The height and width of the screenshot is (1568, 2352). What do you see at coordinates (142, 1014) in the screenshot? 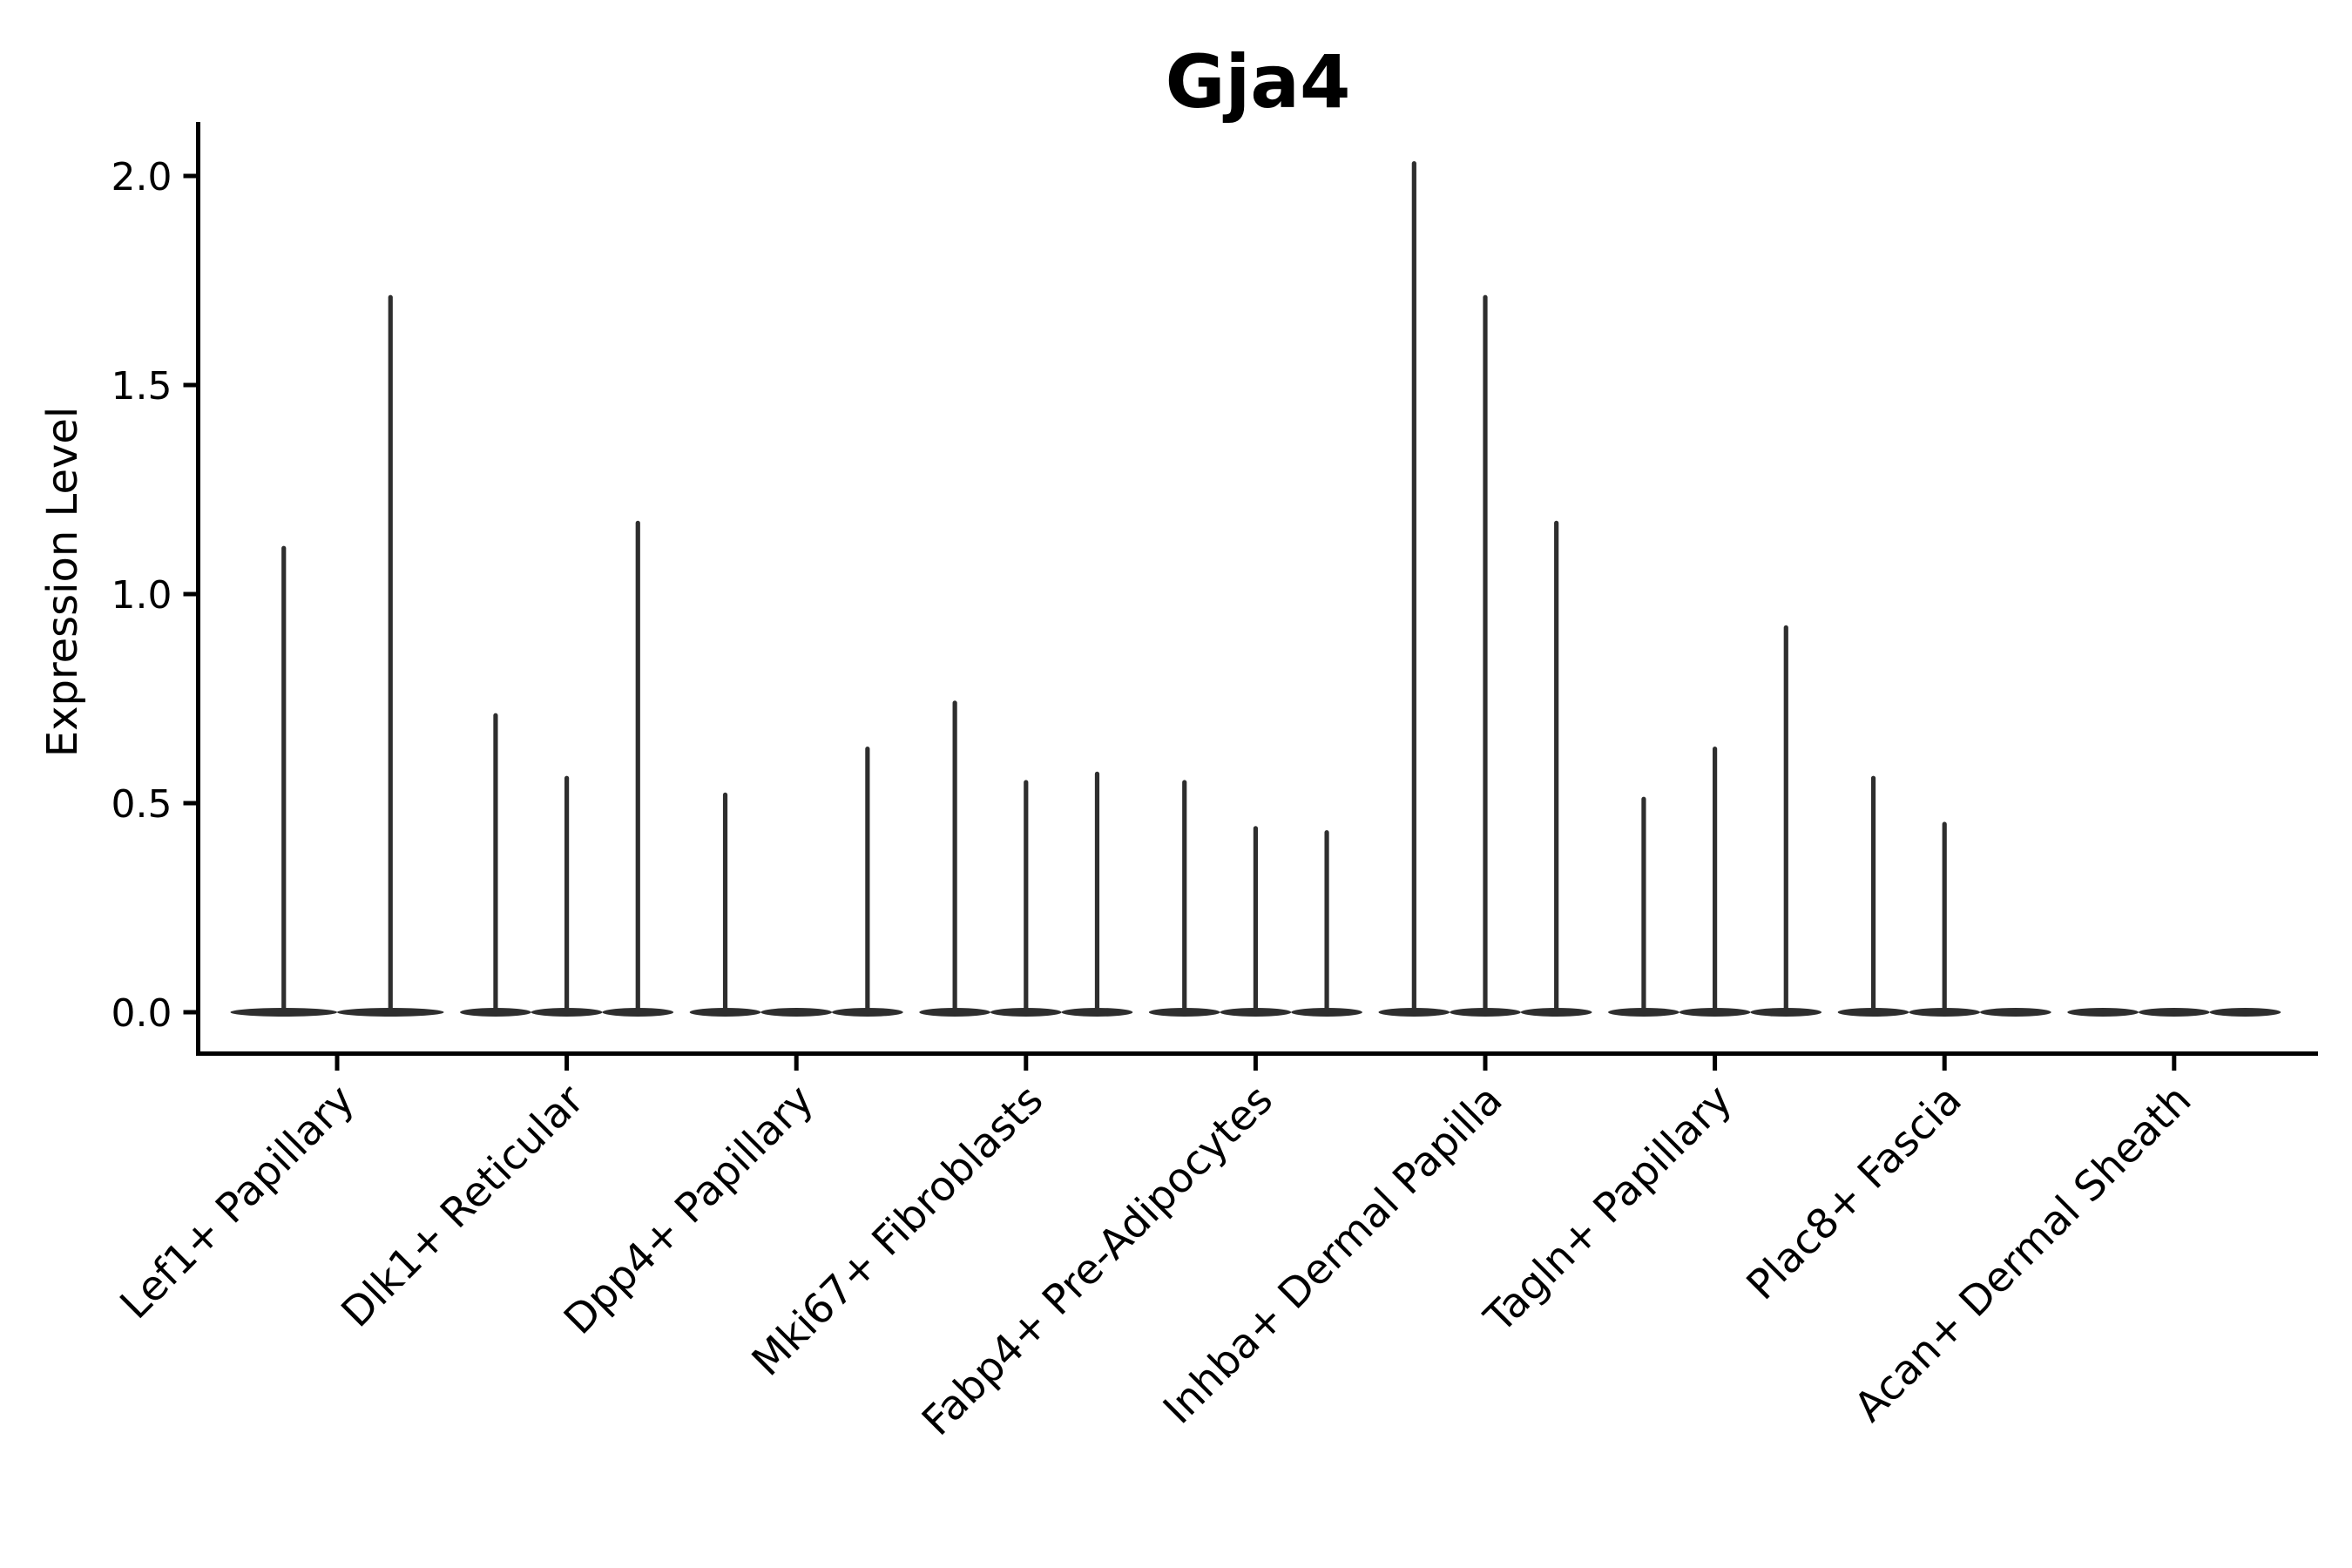
I see `y-tick-label: 0.0` at bounding box center [142, 1014].